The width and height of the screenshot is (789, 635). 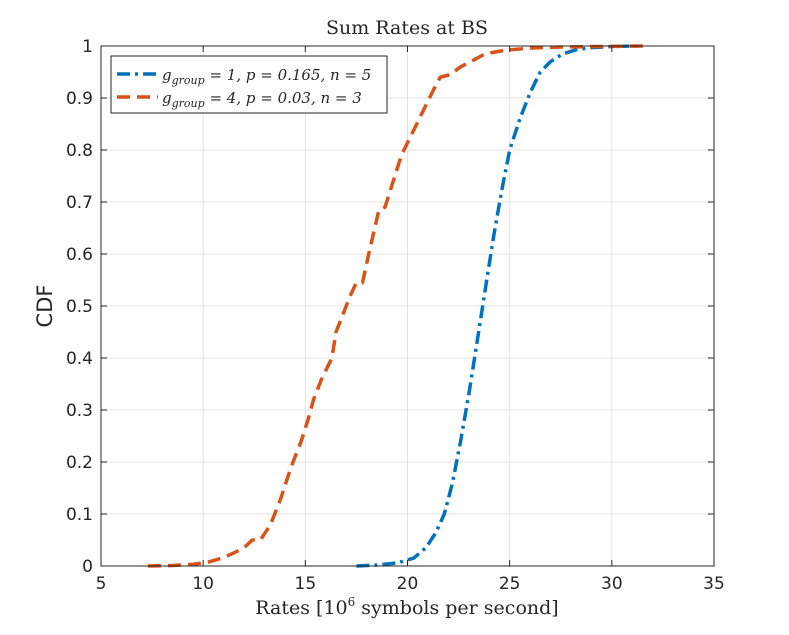 I want to click on y-tick-label: 1, so click(x=87, y=47).